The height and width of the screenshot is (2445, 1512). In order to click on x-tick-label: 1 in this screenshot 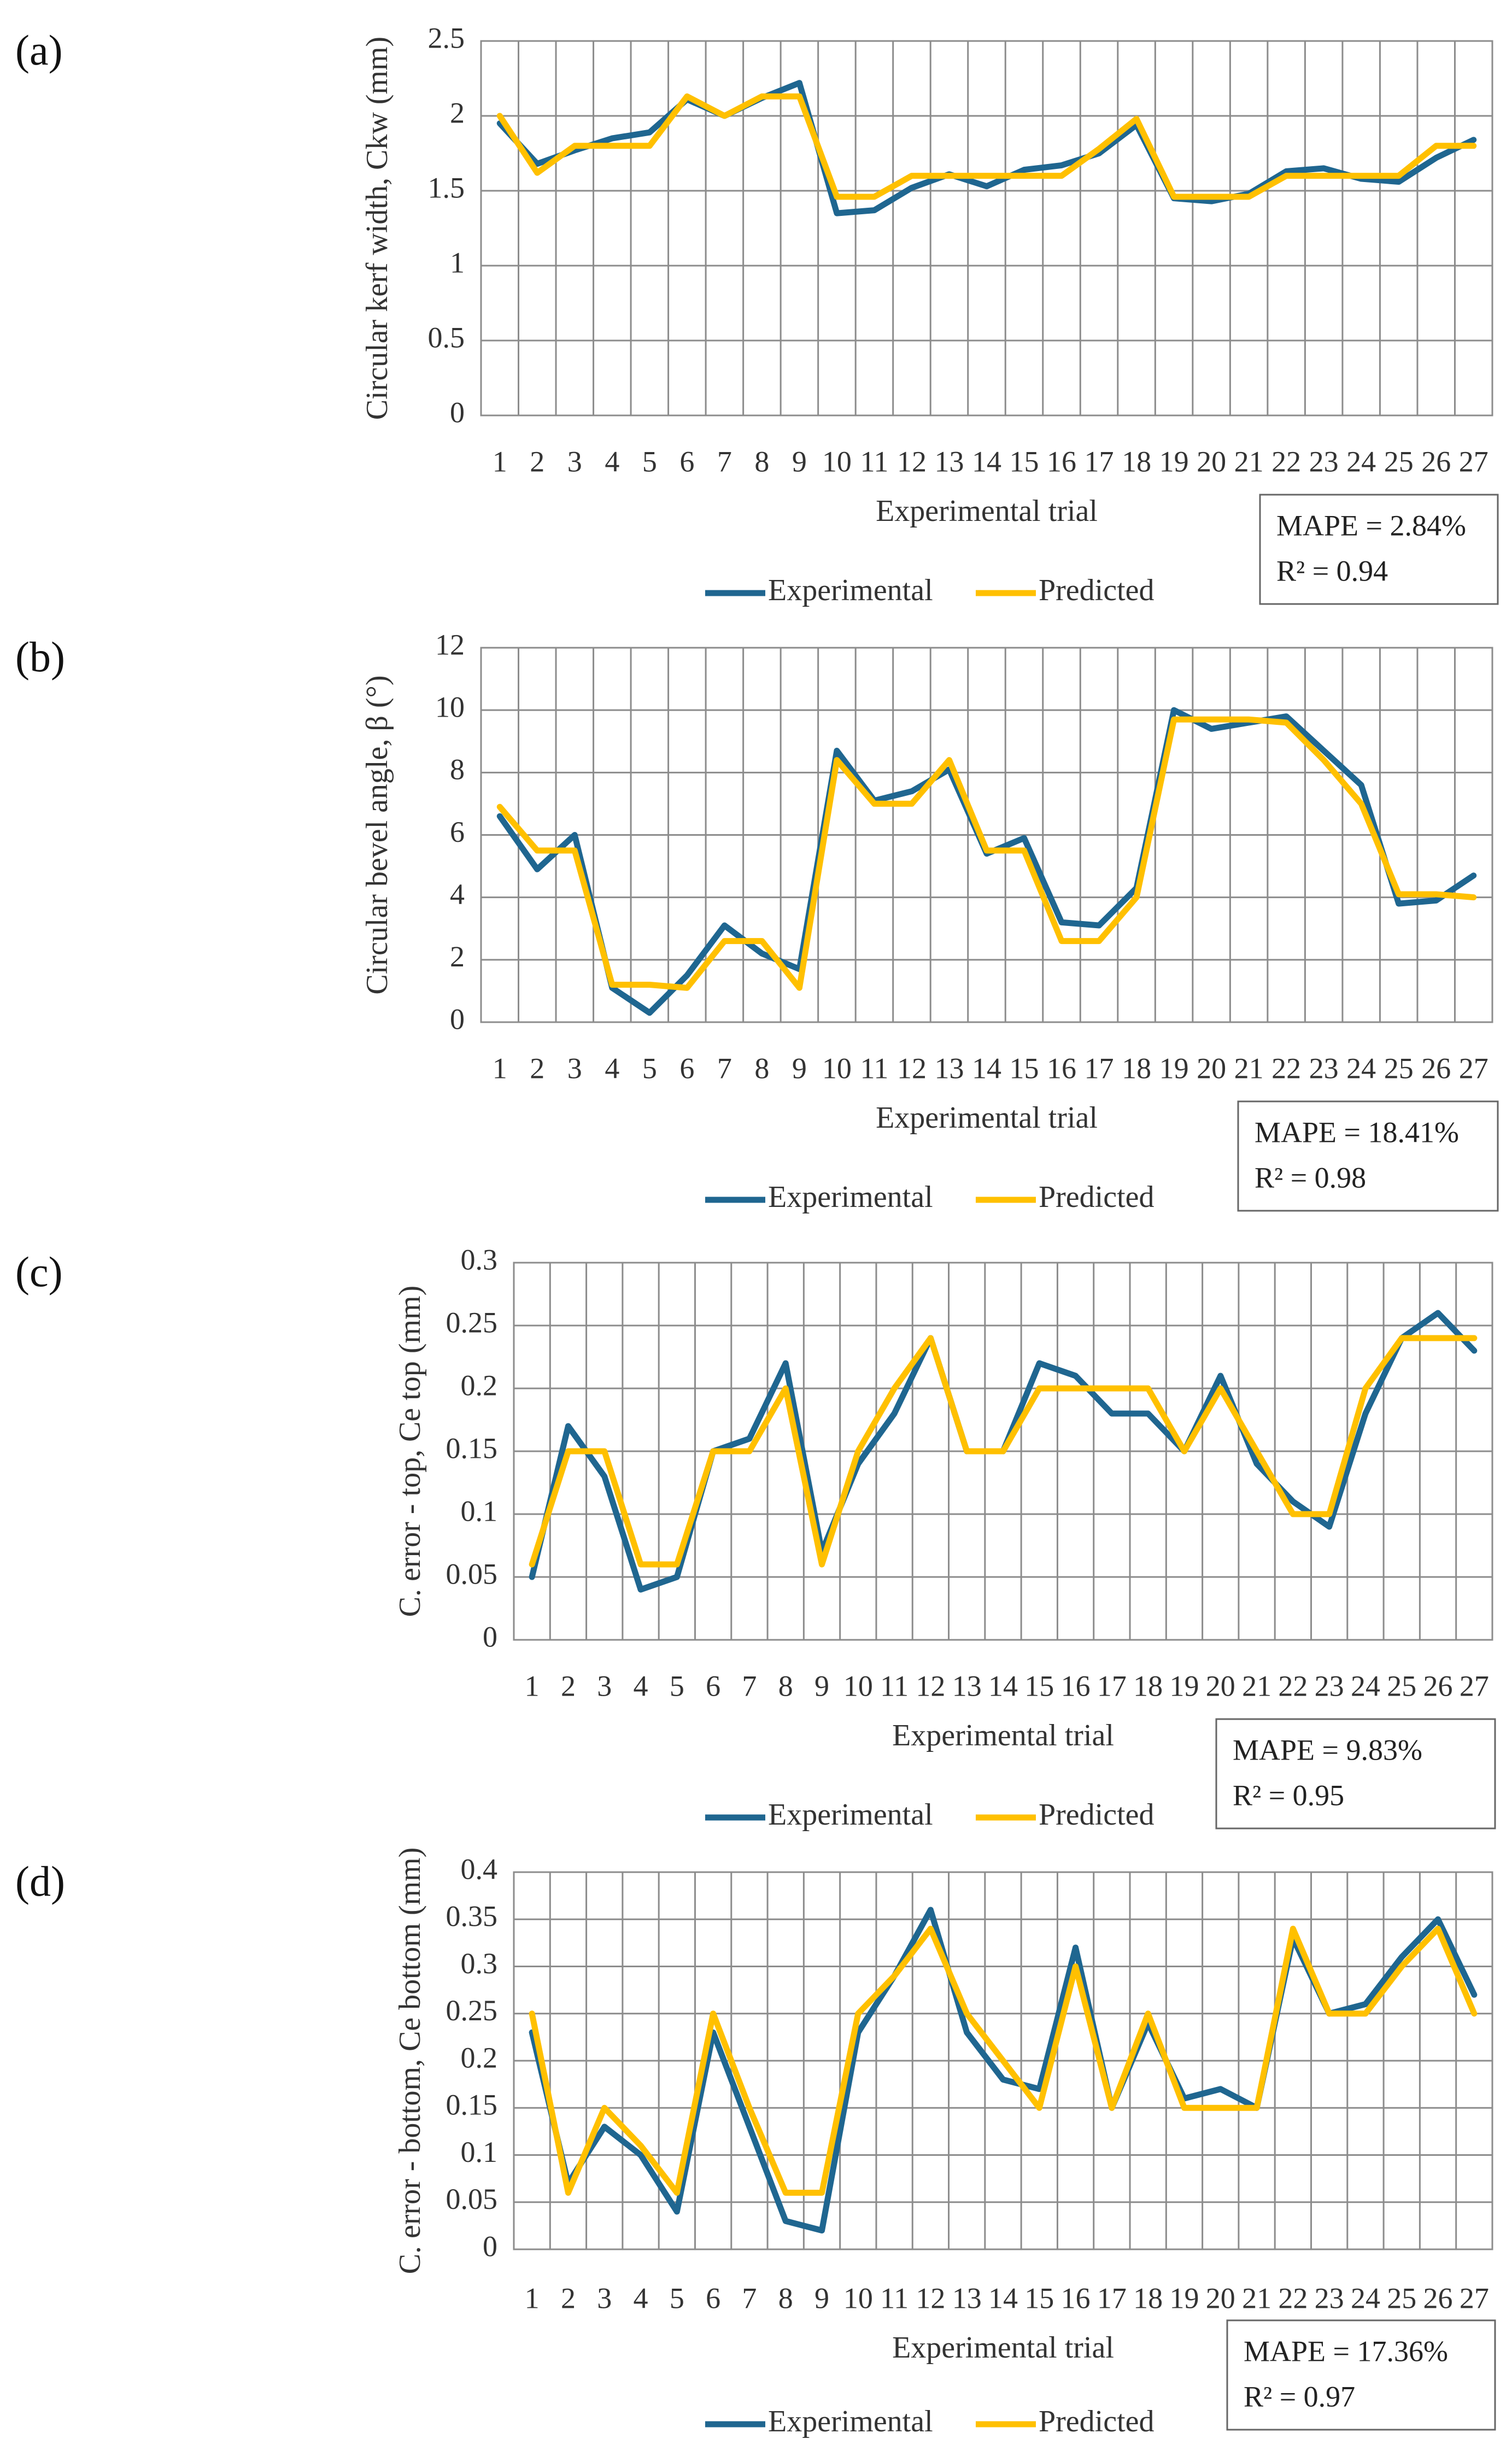, I will do `click(500, 461)`.